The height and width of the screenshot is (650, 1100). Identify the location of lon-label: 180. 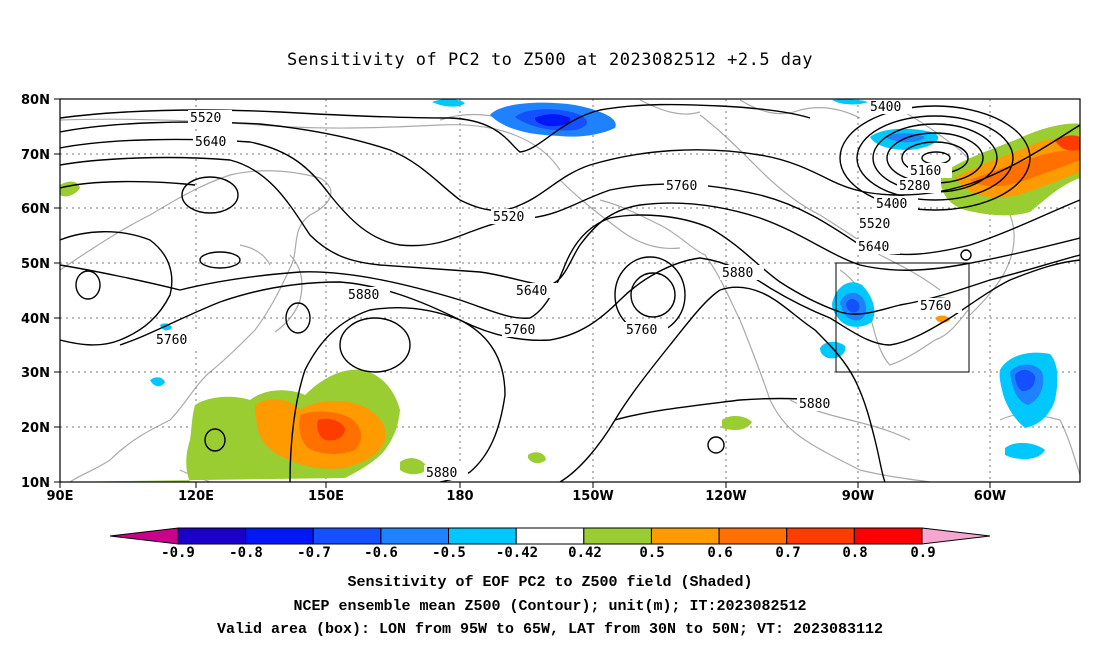
(459, 496).